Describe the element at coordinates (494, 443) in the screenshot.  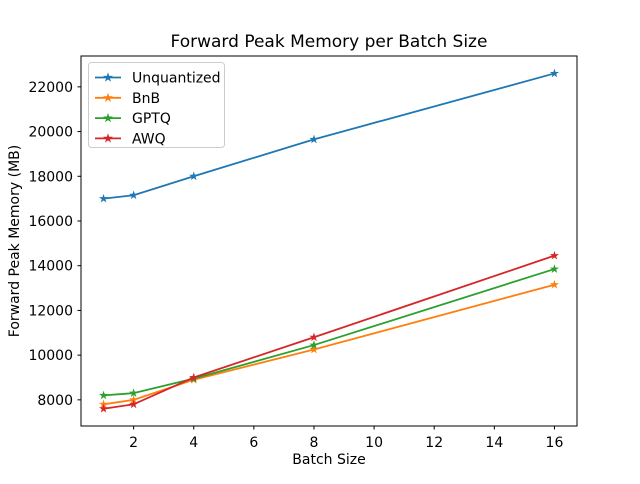
I see `x-tick-label: 14` at that location.